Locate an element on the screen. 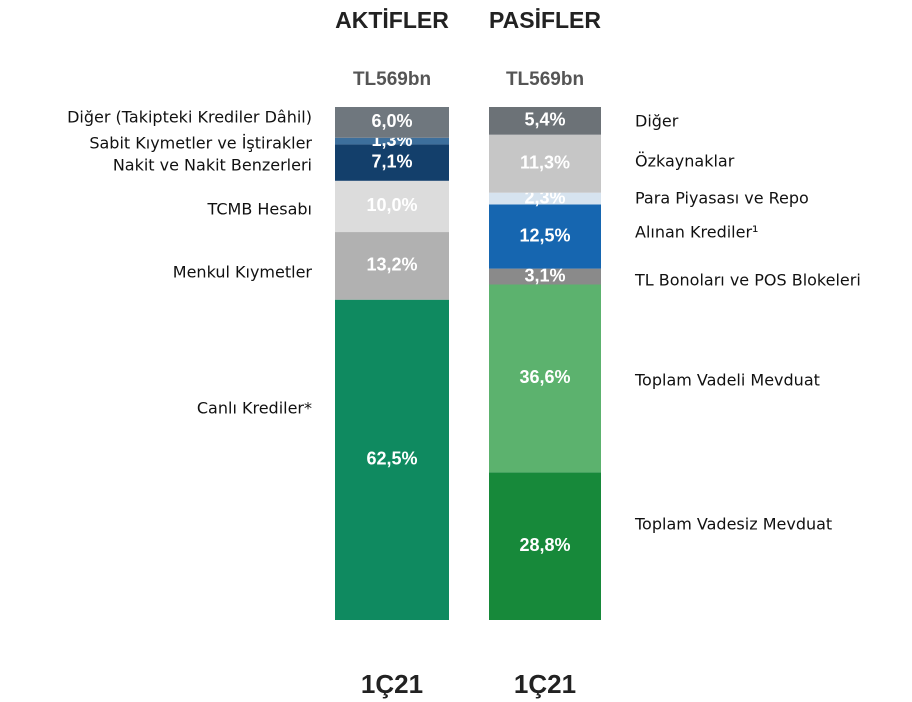 Image resolution: width=912 pixels, height=702 pixels. segment-name: Menkul Kıymetler is located at coordinates (243, 272).